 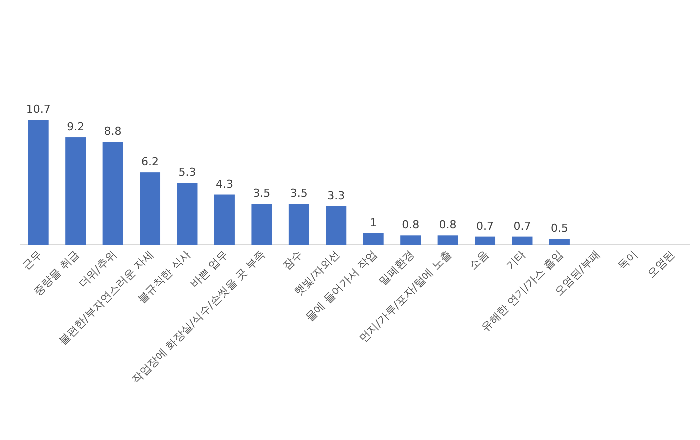 I want to click on data-label: 0.5, so click(x=559, y=229).